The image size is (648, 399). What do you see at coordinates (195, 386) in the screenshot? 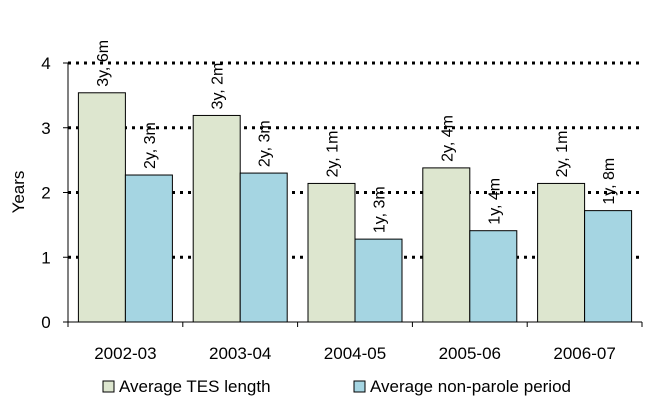
I see `legend-label: Average TES length` at bounding box center [195, 386].